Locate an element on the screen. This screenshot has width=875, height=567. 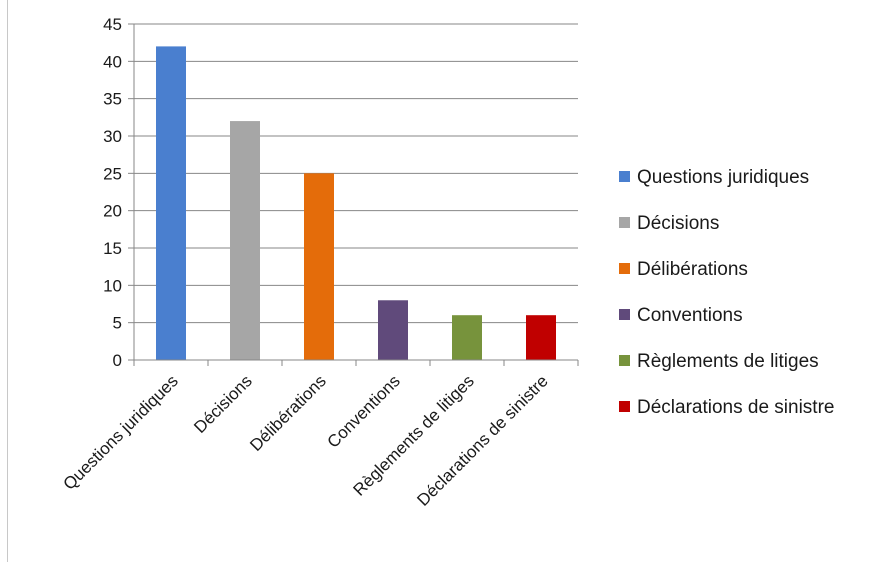
x-tick-label: Conventions is located at coordinates (364, 411).